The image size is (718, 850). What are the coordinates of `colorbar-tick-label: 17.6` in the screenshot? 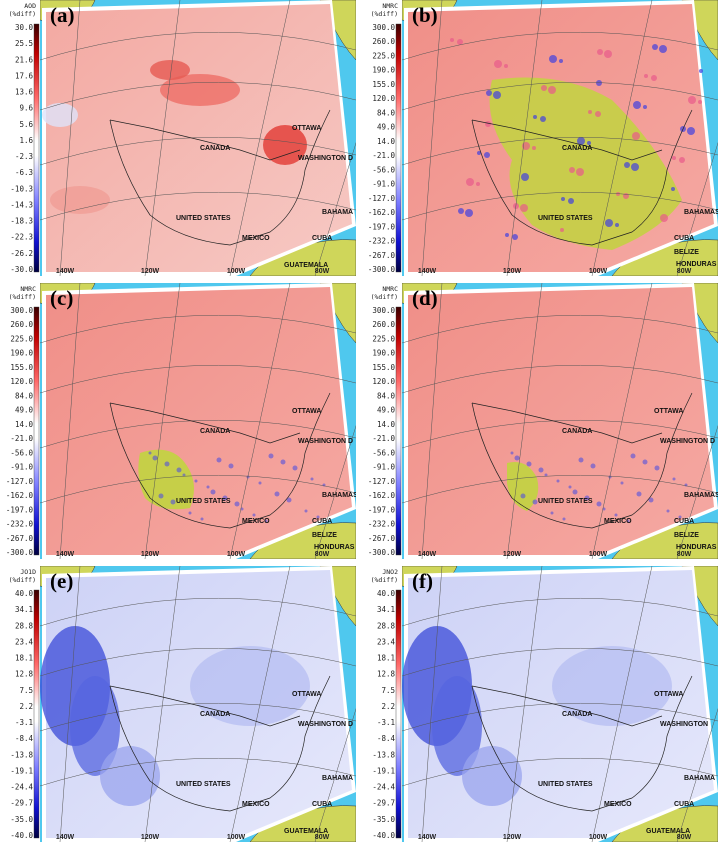 It's located at (24, 75).